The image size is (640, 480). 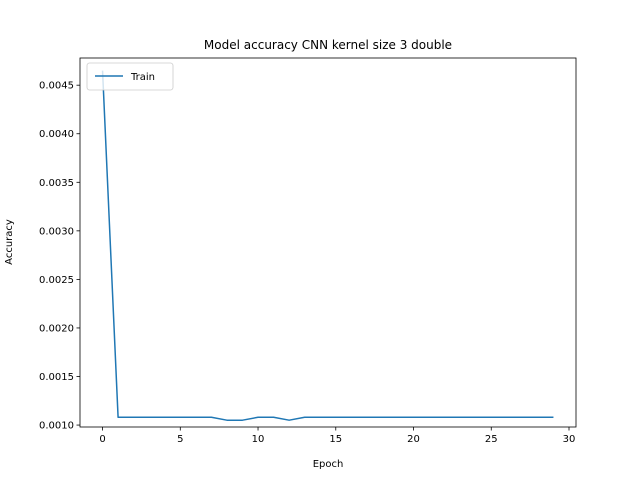 I want to click on x-tick-label: 0, so click(x=102, y=439).